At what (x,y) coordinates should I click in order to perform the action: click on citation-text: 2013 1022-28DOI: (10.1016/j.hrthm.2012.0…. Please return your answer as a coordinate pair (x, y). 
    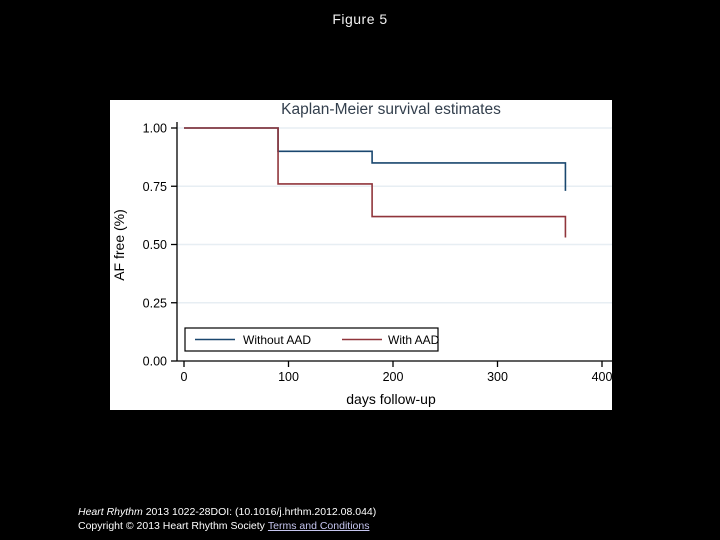
    Looking at the image, I should click on (259, 512).